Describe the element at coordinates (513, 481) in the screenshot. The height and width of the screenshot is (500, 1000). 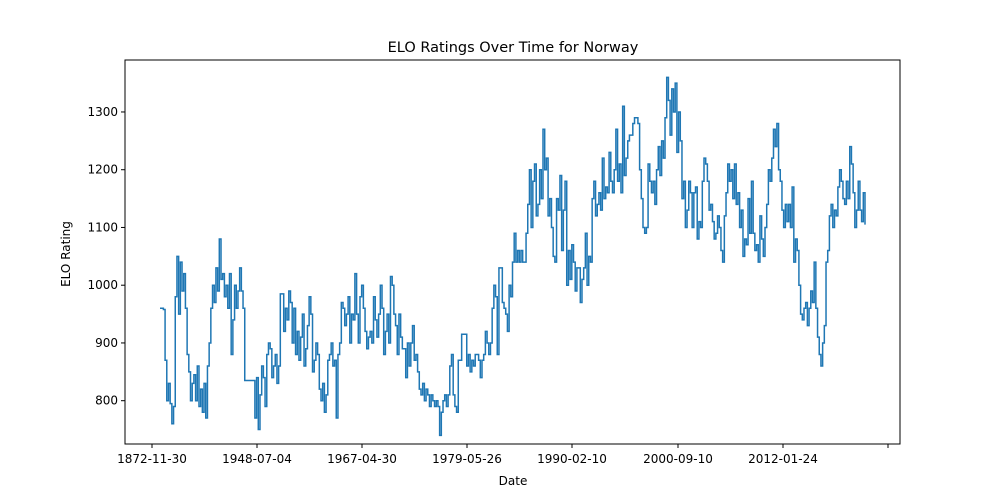
I see `x-axis-label: Date` at that location.